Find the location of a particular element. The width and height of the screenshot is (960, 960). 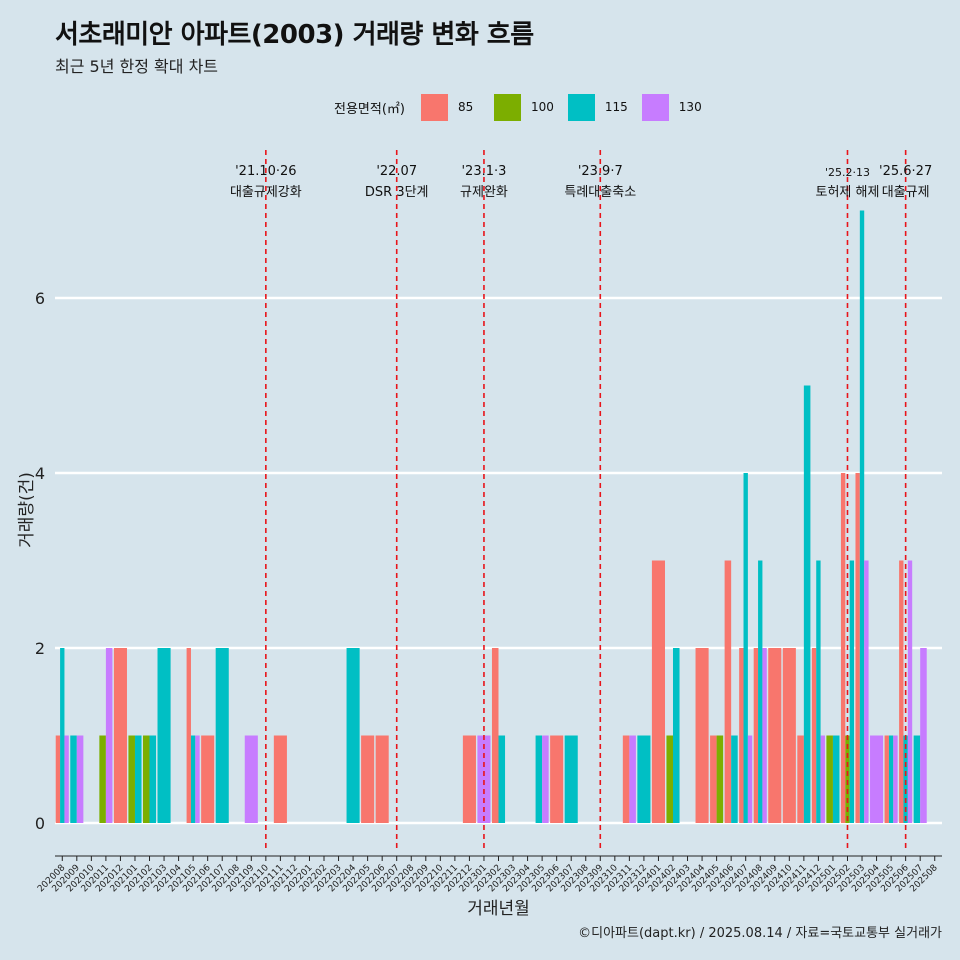

y-axis-title: 거래량(건) is located at coordinates (27, 510).